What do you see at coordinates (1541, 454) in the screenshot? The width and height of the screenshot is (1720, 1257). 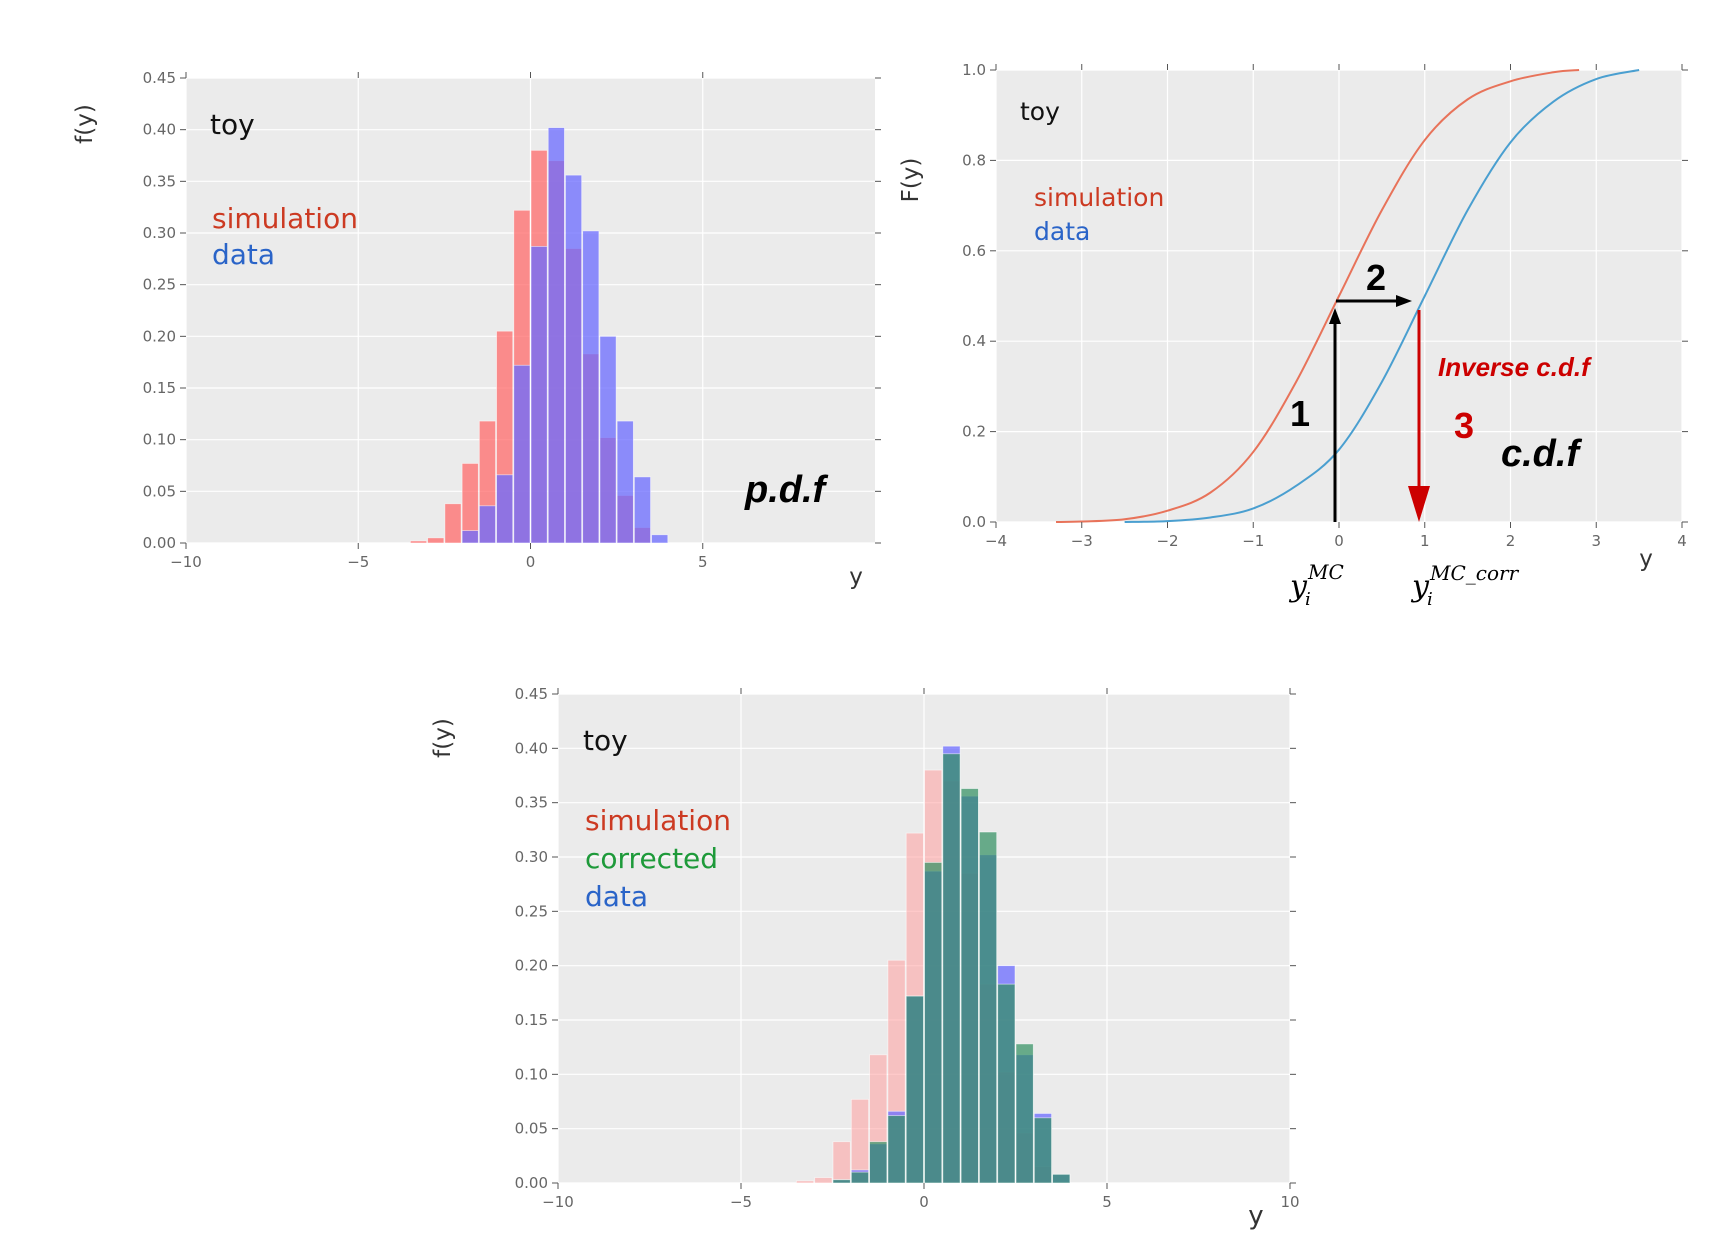 I see `cdf-annotation: c.d.f` at bounding box center [1541, 454].